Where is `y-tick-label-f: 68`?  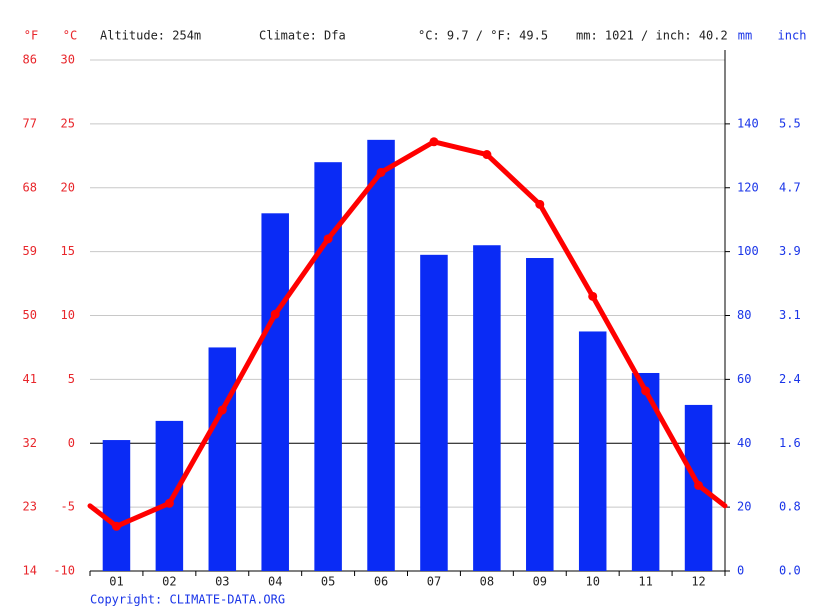 y-tick-label-f: 68 is located at coordinates (30, 187).